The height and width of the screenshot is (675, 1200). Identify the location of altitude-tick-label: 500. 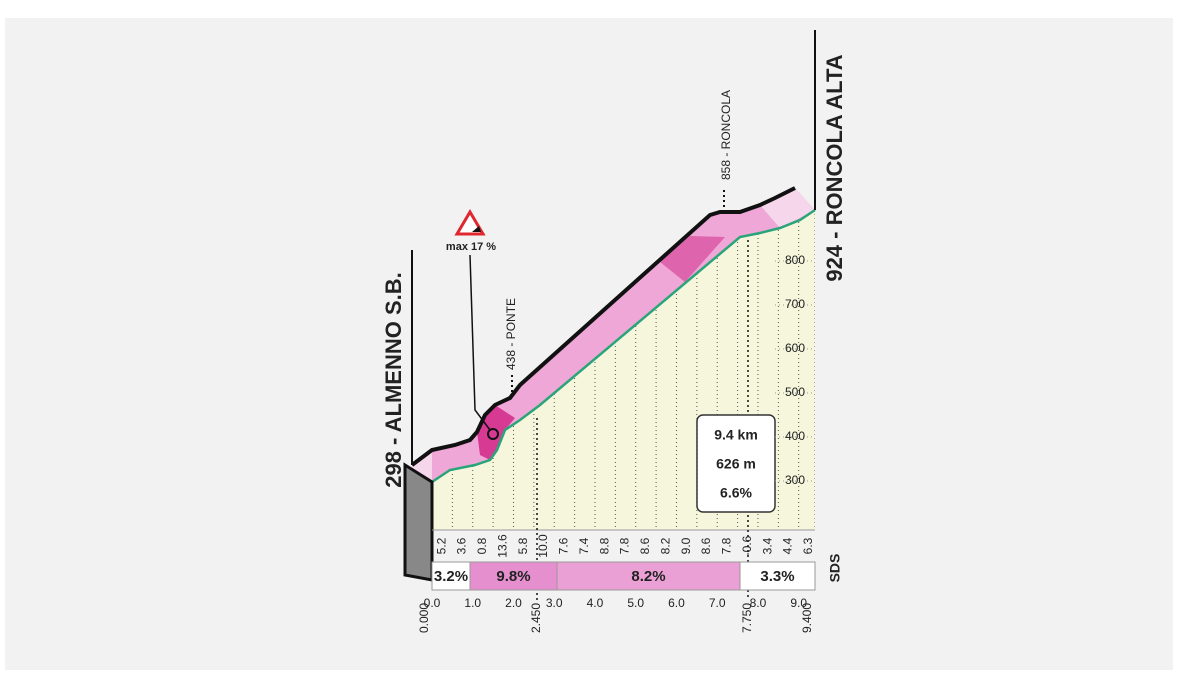
(795, 392).